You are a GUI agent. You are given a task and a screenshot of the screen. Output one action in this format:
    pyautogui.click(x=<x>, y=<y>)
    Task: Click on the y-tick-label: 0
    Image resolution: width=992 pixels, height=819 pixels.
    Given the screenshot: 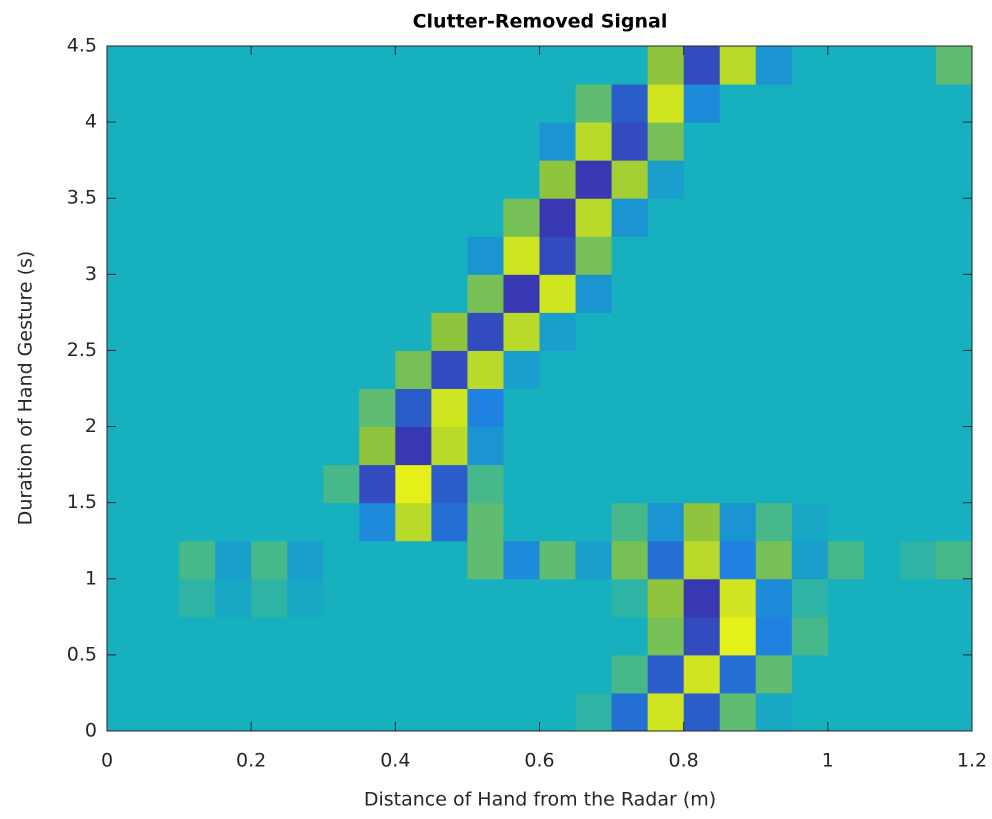 What is the action you would take?
    pyautogui.click(x=91, y=731)
    